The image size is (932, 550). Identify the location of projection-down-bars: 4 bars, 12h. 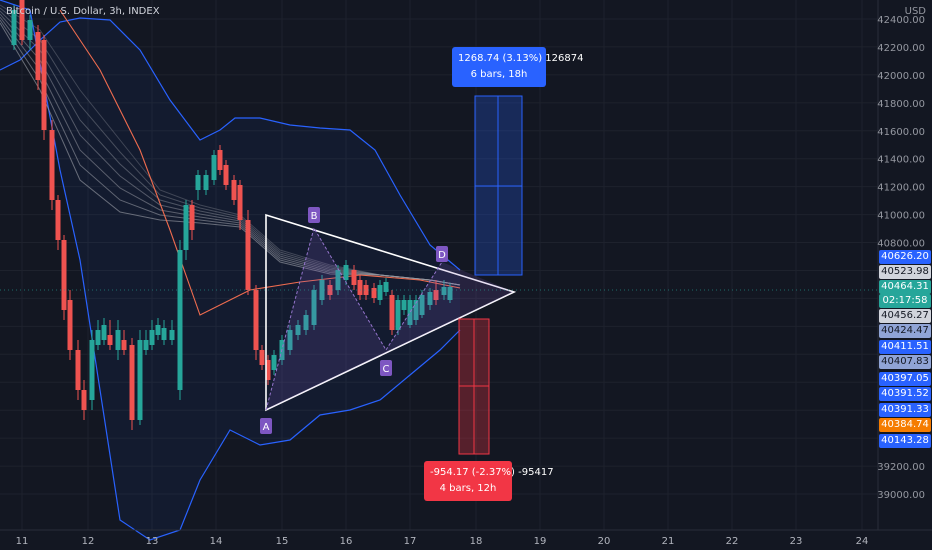
(468, 488).